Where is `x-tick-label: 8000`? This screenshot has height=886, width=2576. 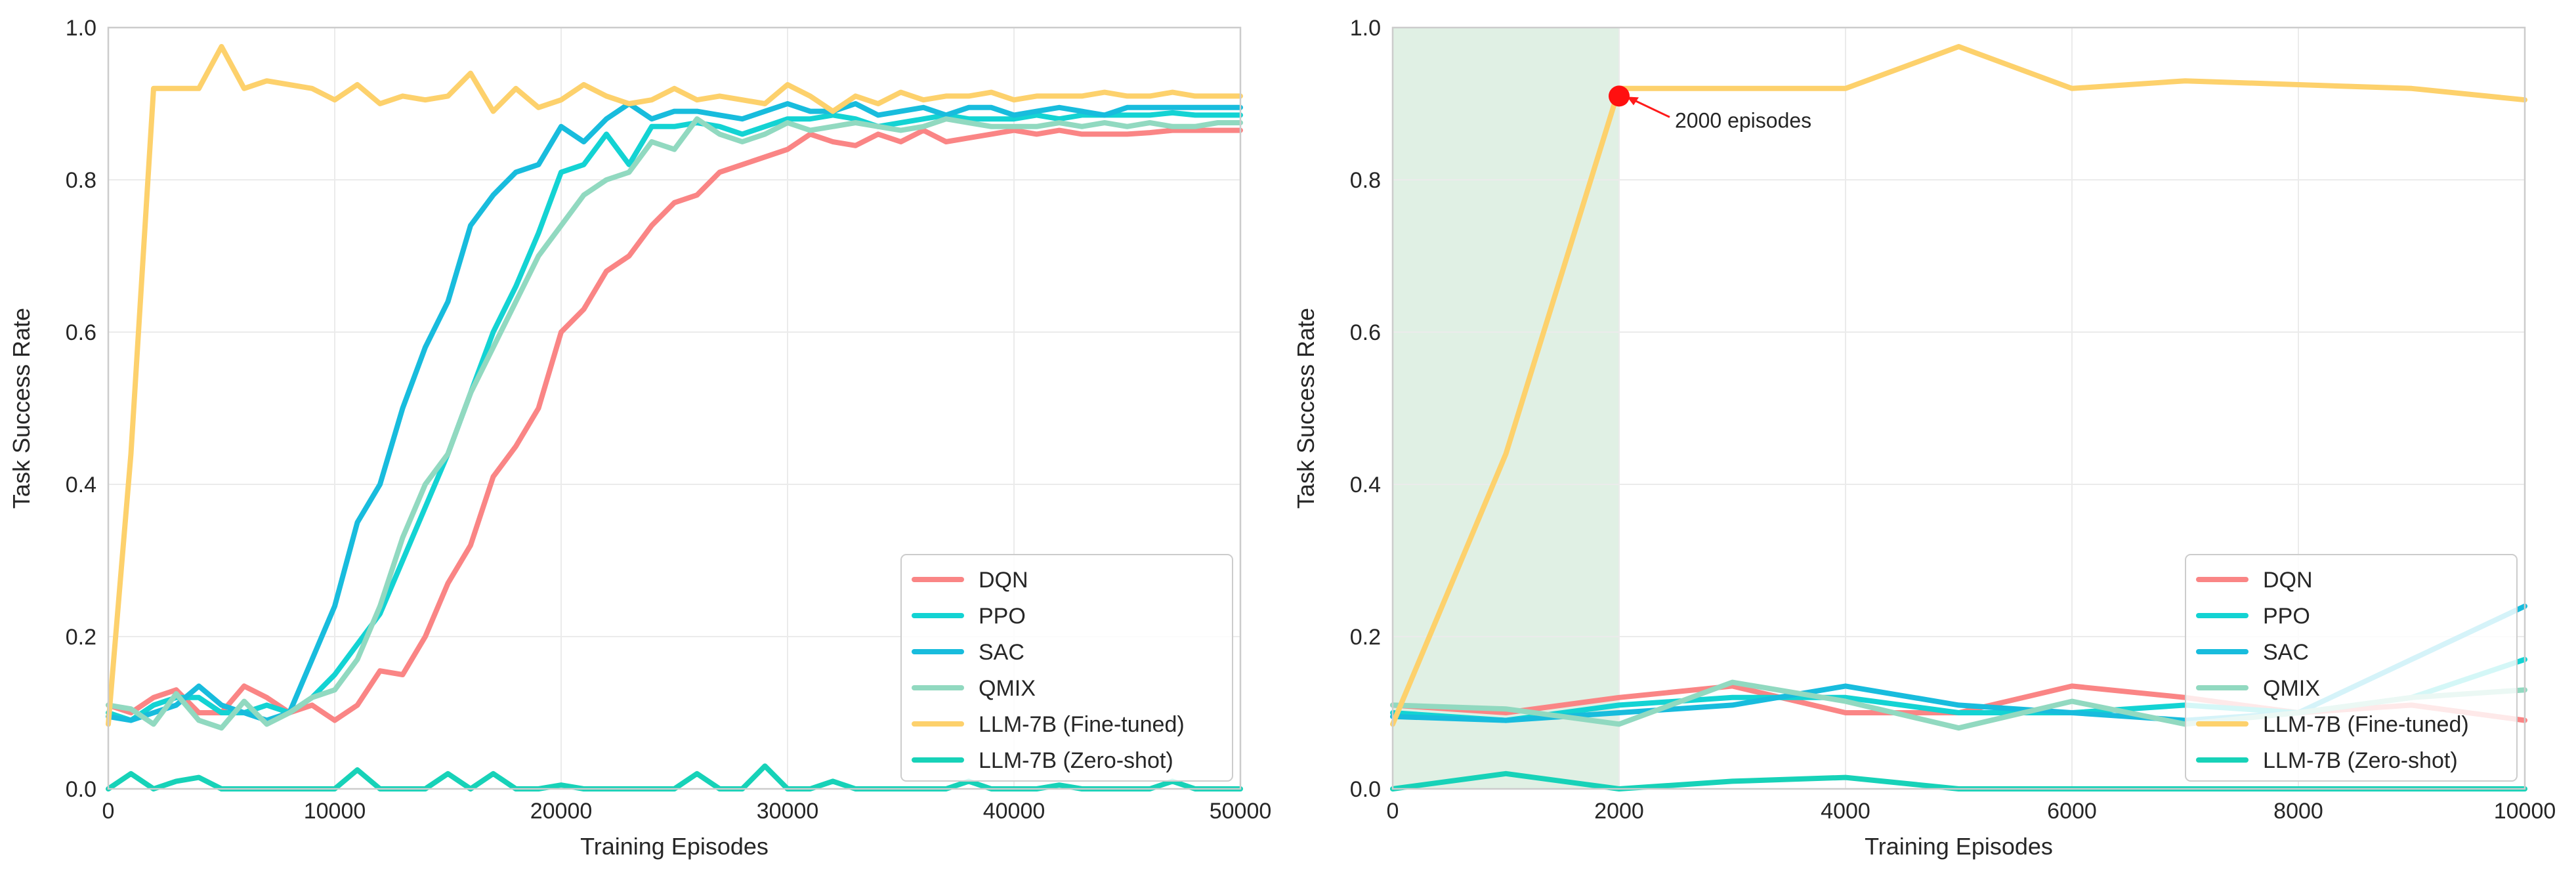 x-tick-label: 8000 is located at coordinates (2298, 811).